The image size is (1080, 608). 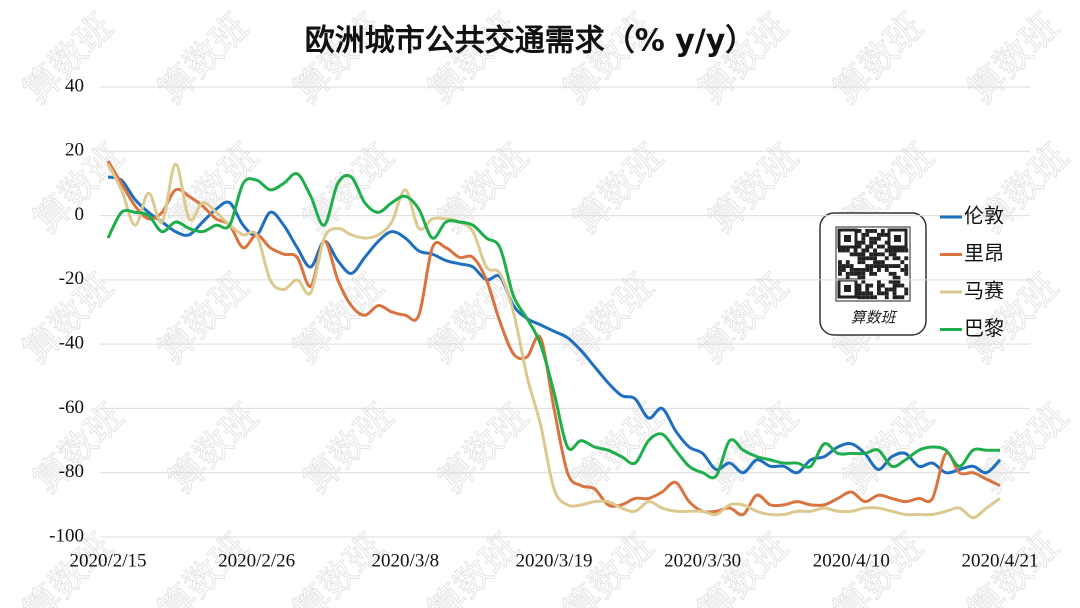 What do you see at coordinates (74, 150) in the screenshot?
I see `y-tick-label: 20` at bounding box center [74, 150].